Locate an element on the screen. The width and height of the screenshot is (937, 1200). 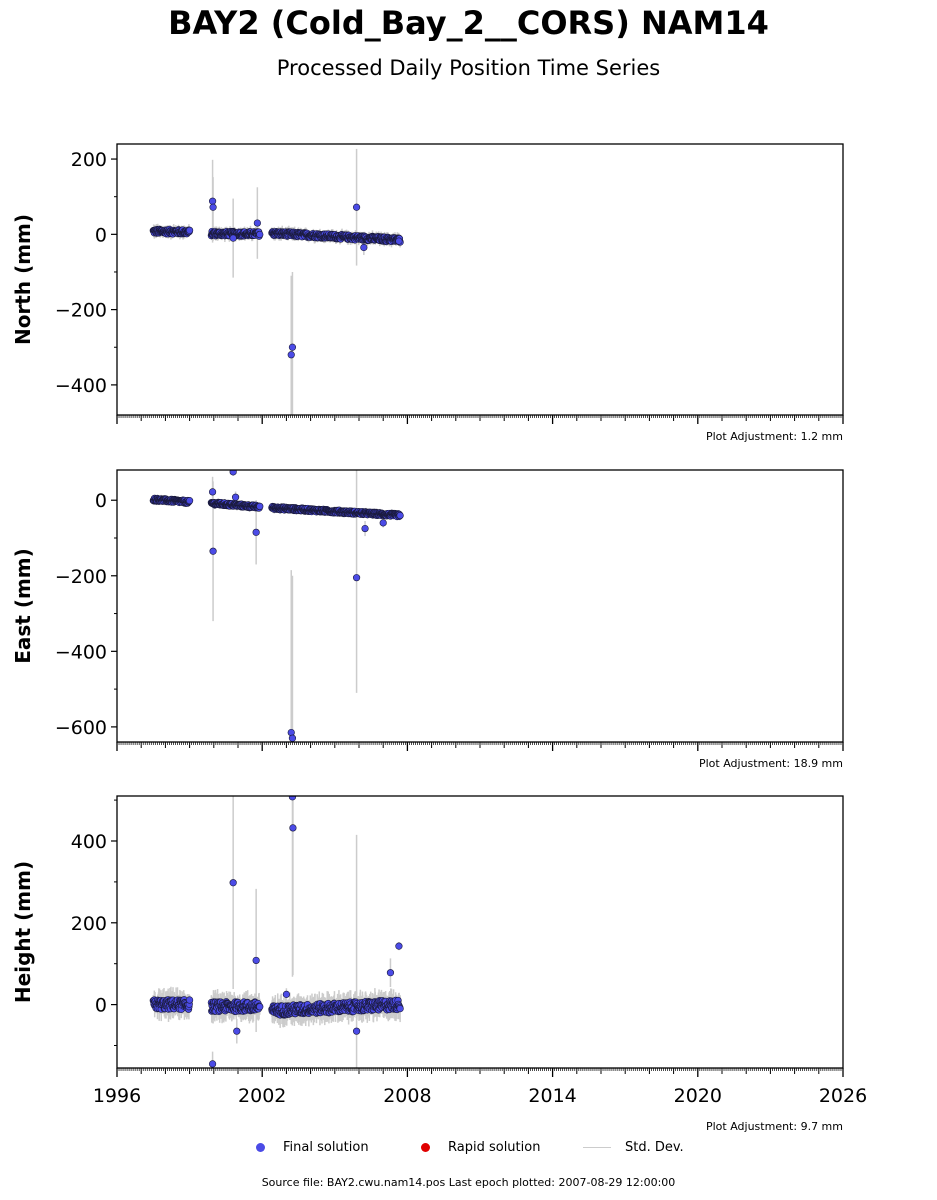
plot-adjustment-note: Plot Adjustment: 1.2 mm is located at coordinates (774, 436).